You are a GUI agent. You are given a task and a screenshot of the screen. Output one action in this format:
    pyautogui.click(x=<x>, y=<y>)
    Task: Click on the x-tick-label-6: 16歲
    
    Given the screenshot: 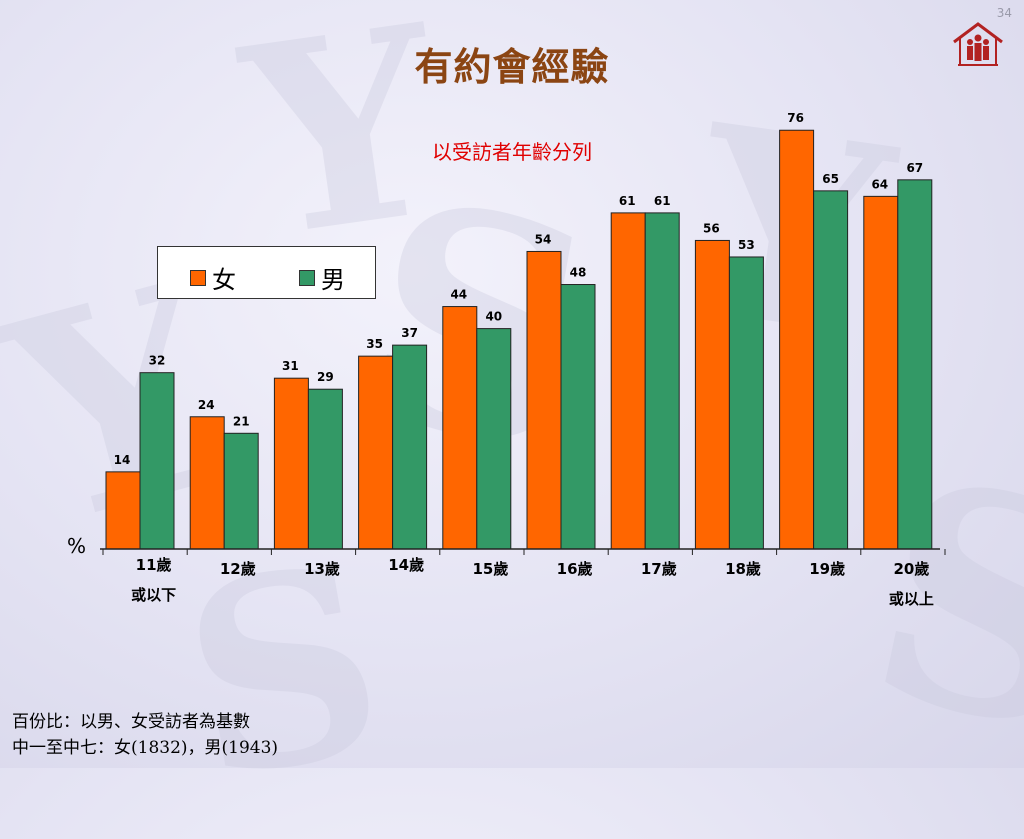 What is the action you would take?
    pyautogui.click(x=575, y=569)
    